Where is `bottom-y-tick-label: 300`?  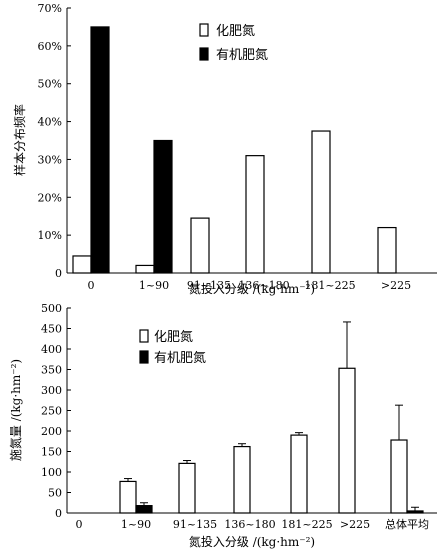 bottom-y-tick-label: 300 is located at coordinates (51, 390).